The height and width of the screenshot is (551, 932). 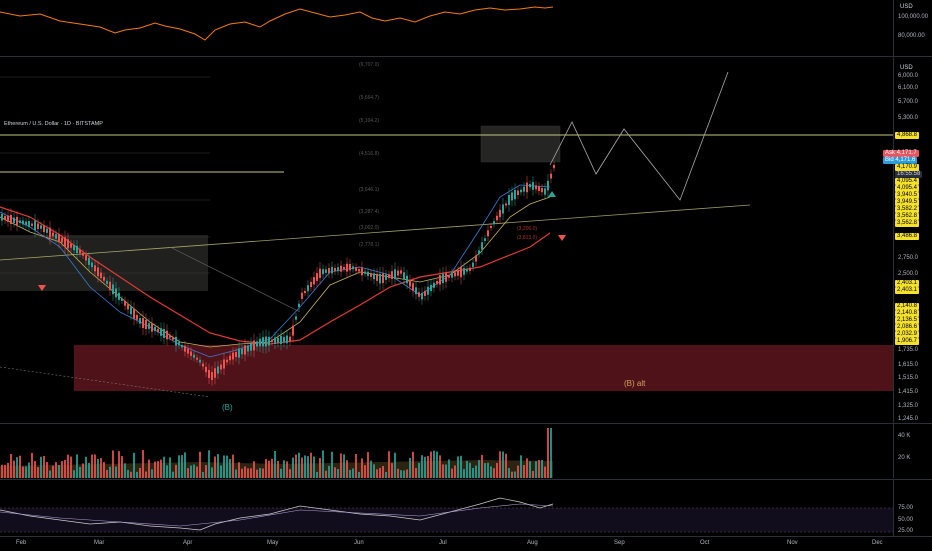 What do you see at coordinates (906, 531) in the screenshot?
I see `rsi-tick: 25.00` at bounding box center [906, 531].